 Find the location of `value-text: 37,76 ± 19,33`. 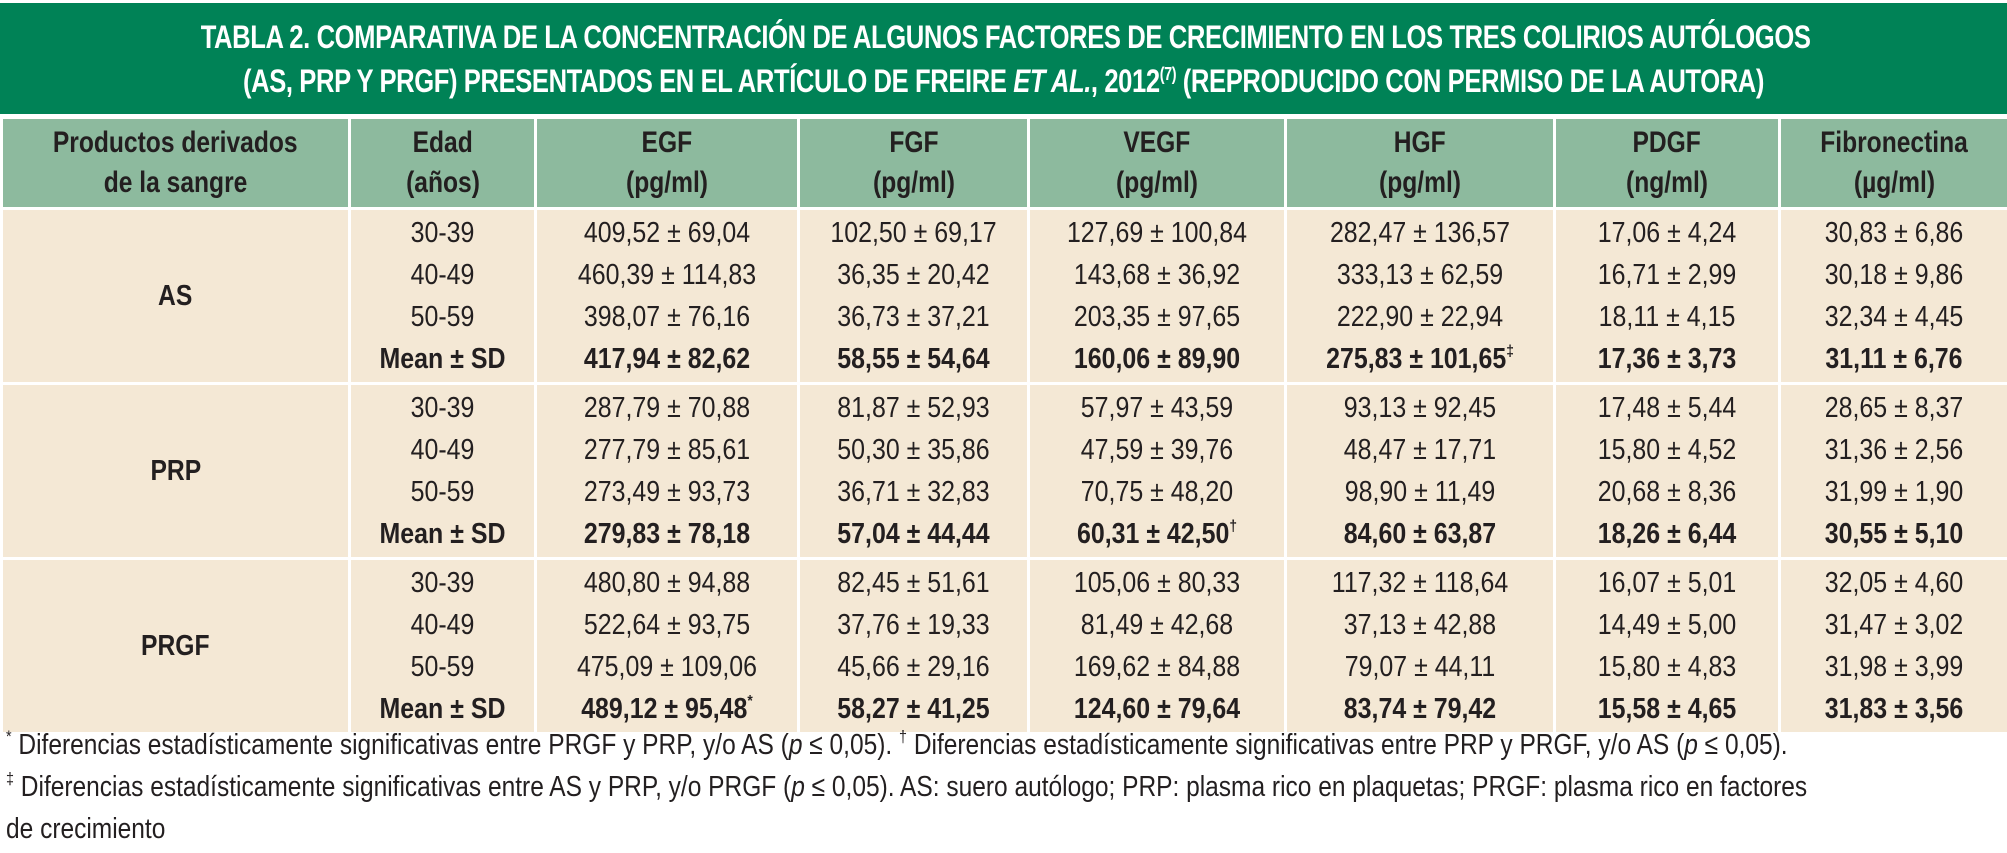

value-text: 37,76 ± 19,33 is located at coordinates (913, 625).